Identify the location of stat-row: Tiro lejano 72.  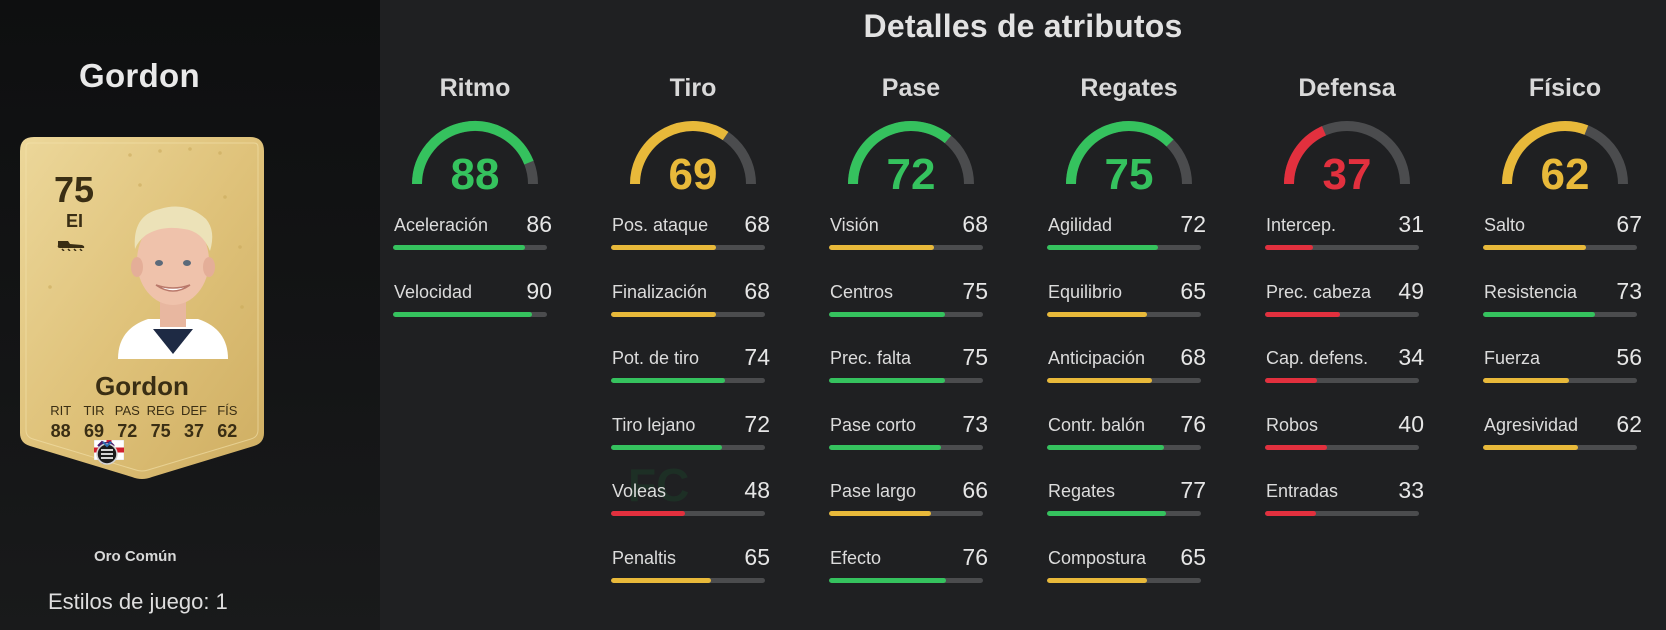
(693, 446).